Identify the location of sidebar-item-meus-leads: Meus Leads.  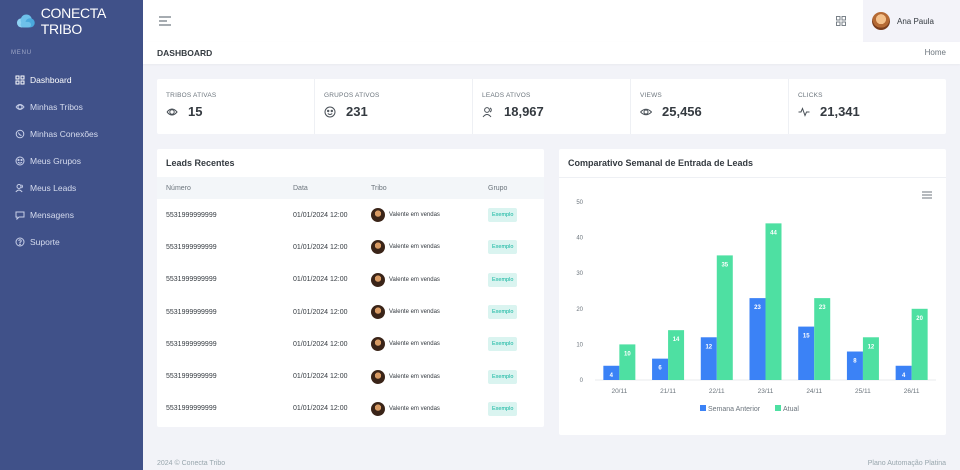
(71, 187).